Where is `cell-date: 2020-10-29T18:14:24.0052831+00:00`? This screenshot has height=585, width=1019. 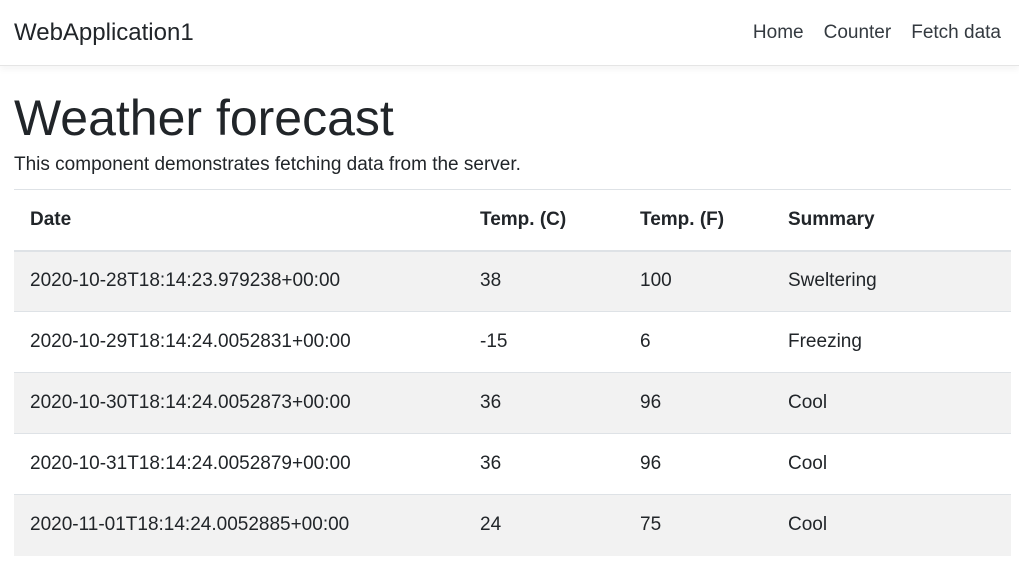 cell-date: 2020-10-29T18:14:24.0052831+00:00 is located at coordinates (239, 342).